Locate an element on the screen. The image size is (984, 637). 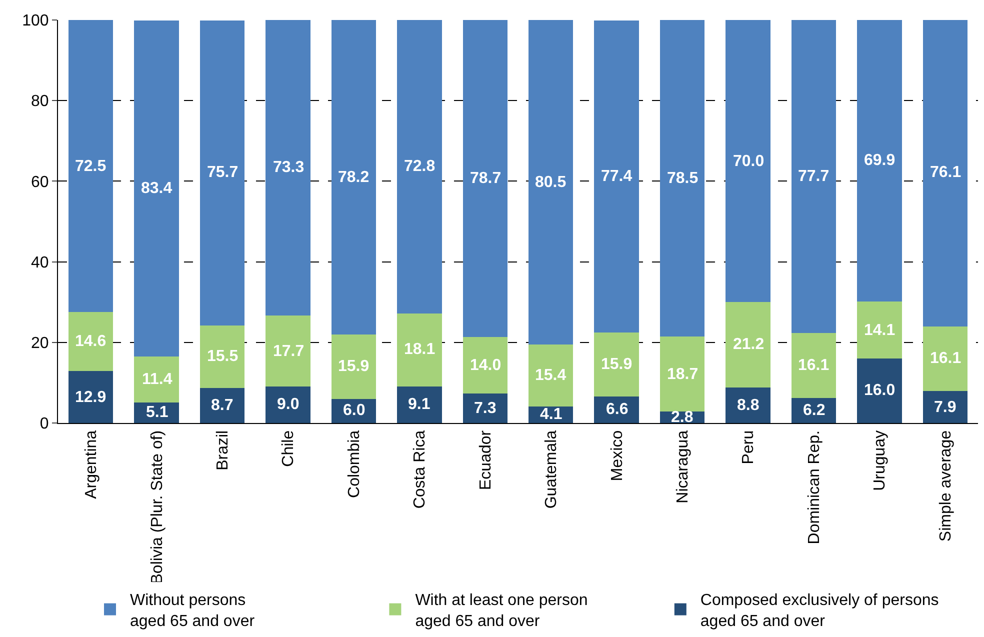
data-label: 70.0 is located at coordinates (748, 161).